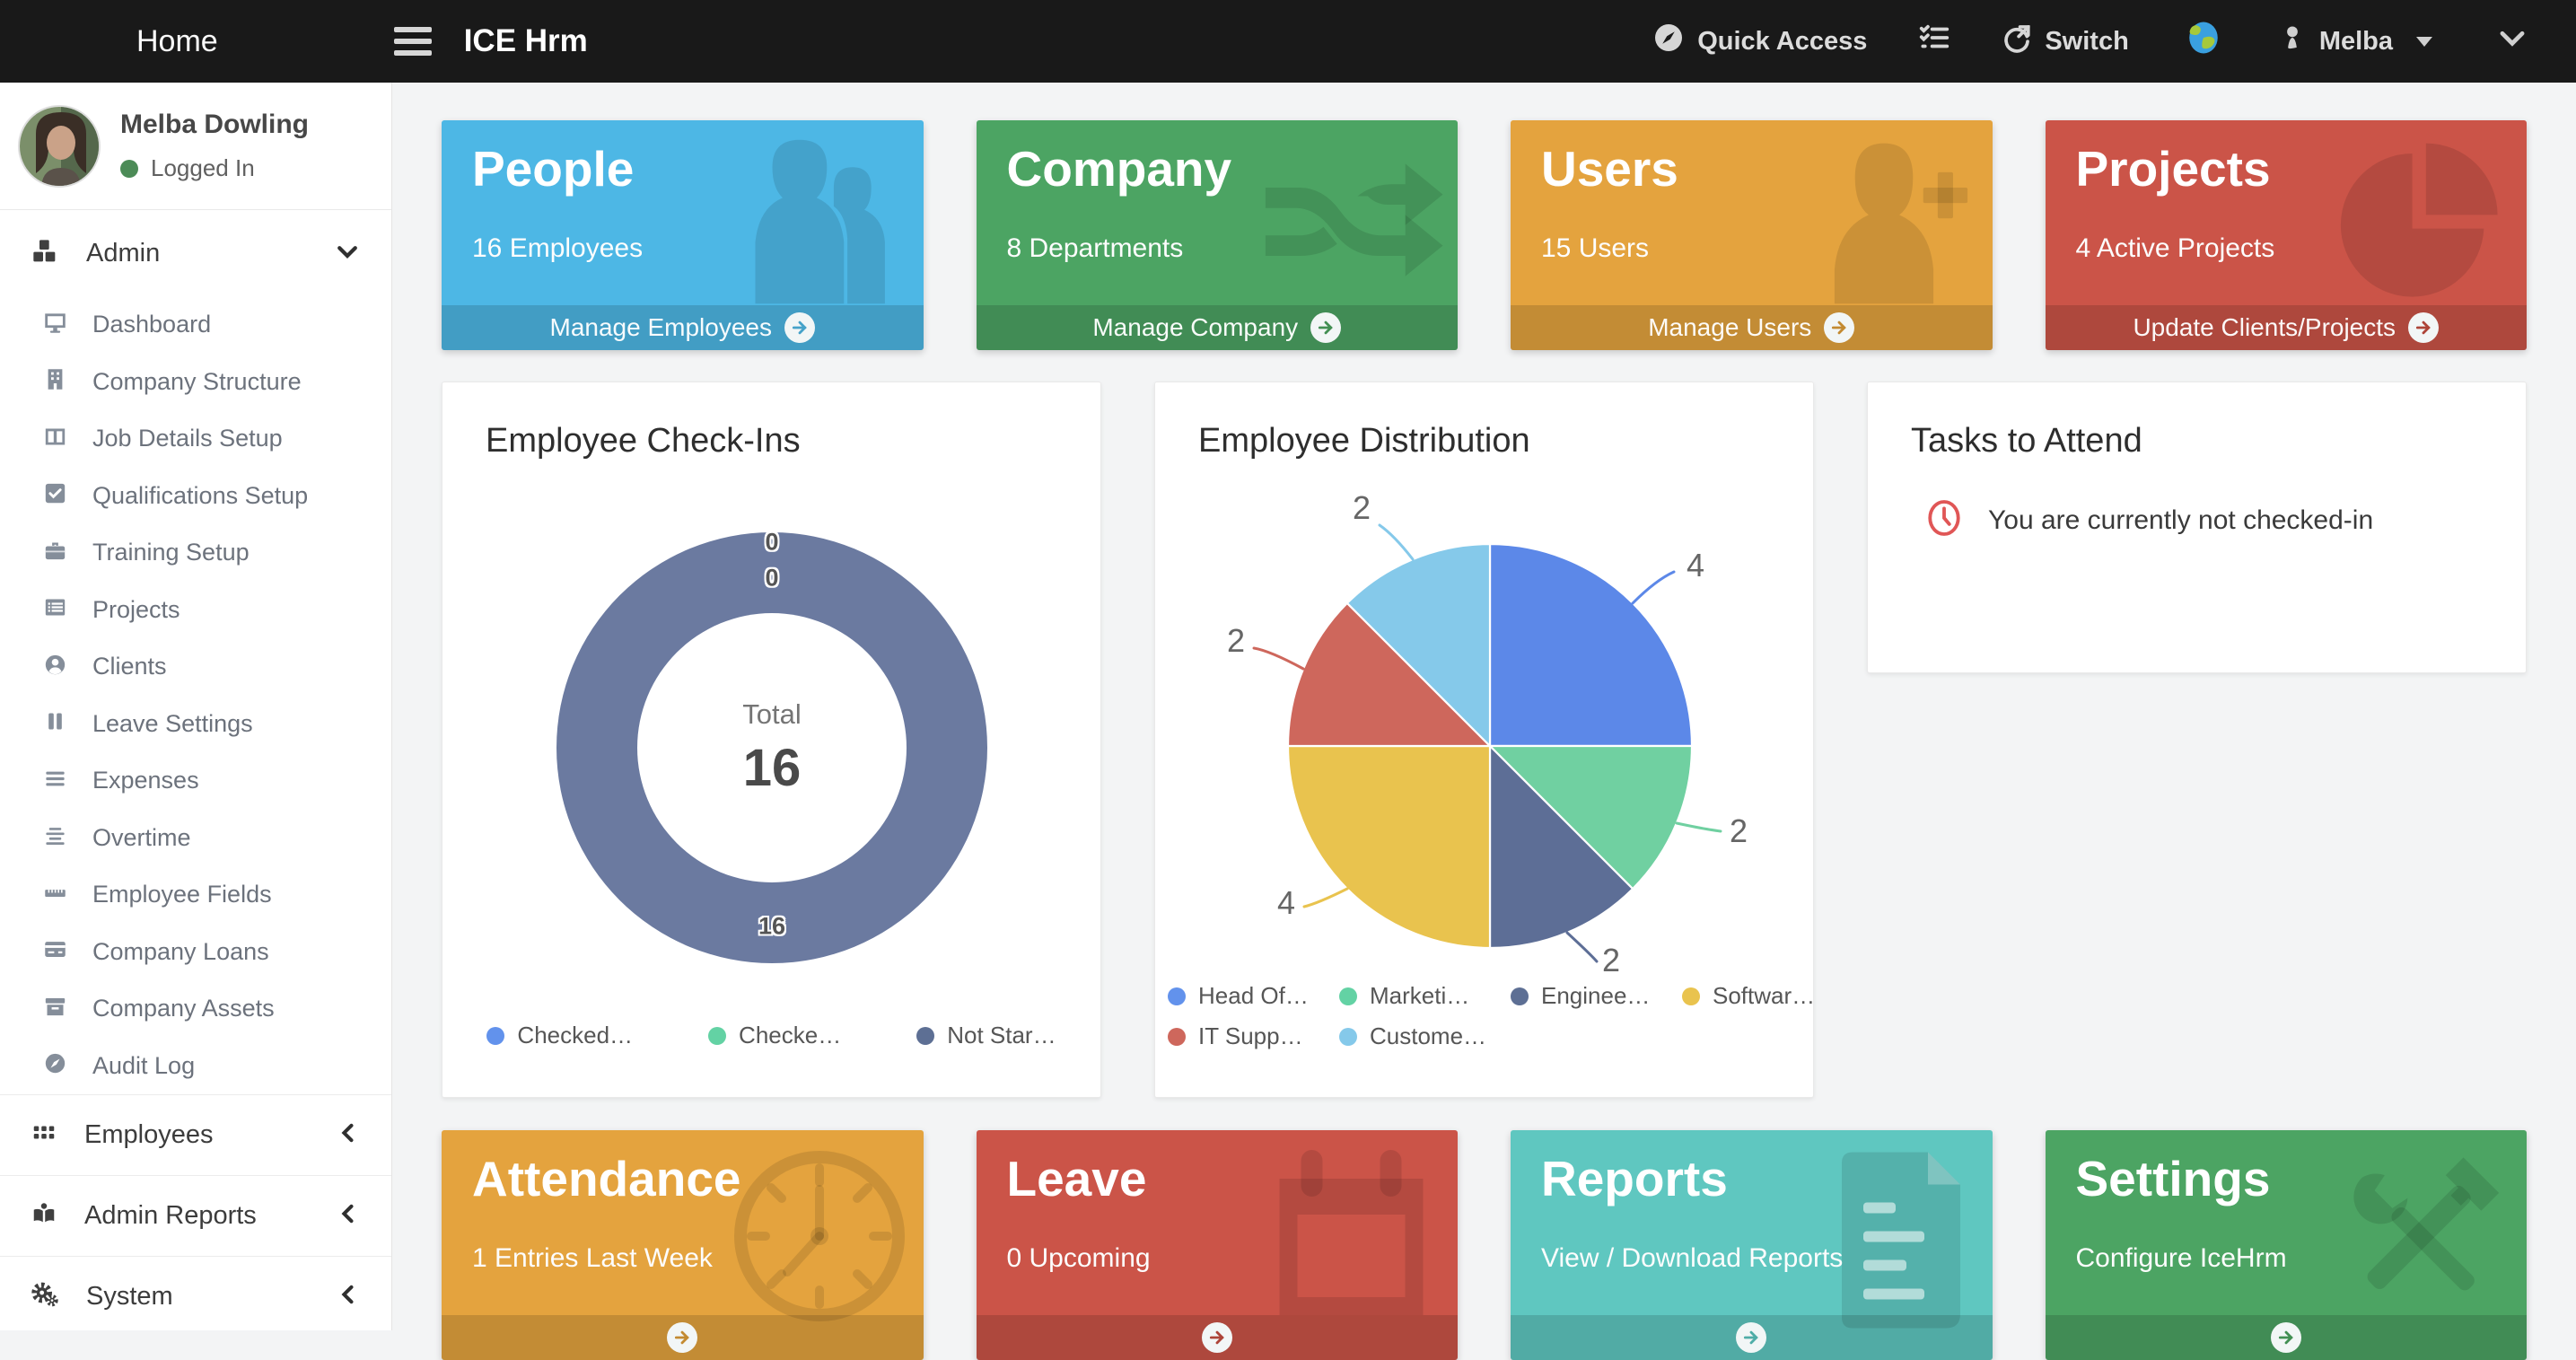  What do you see at coordinates (1364, 441) in the screenshot?
I see `chart-title: Employee Distribution` at bounding box center [1364, 441].